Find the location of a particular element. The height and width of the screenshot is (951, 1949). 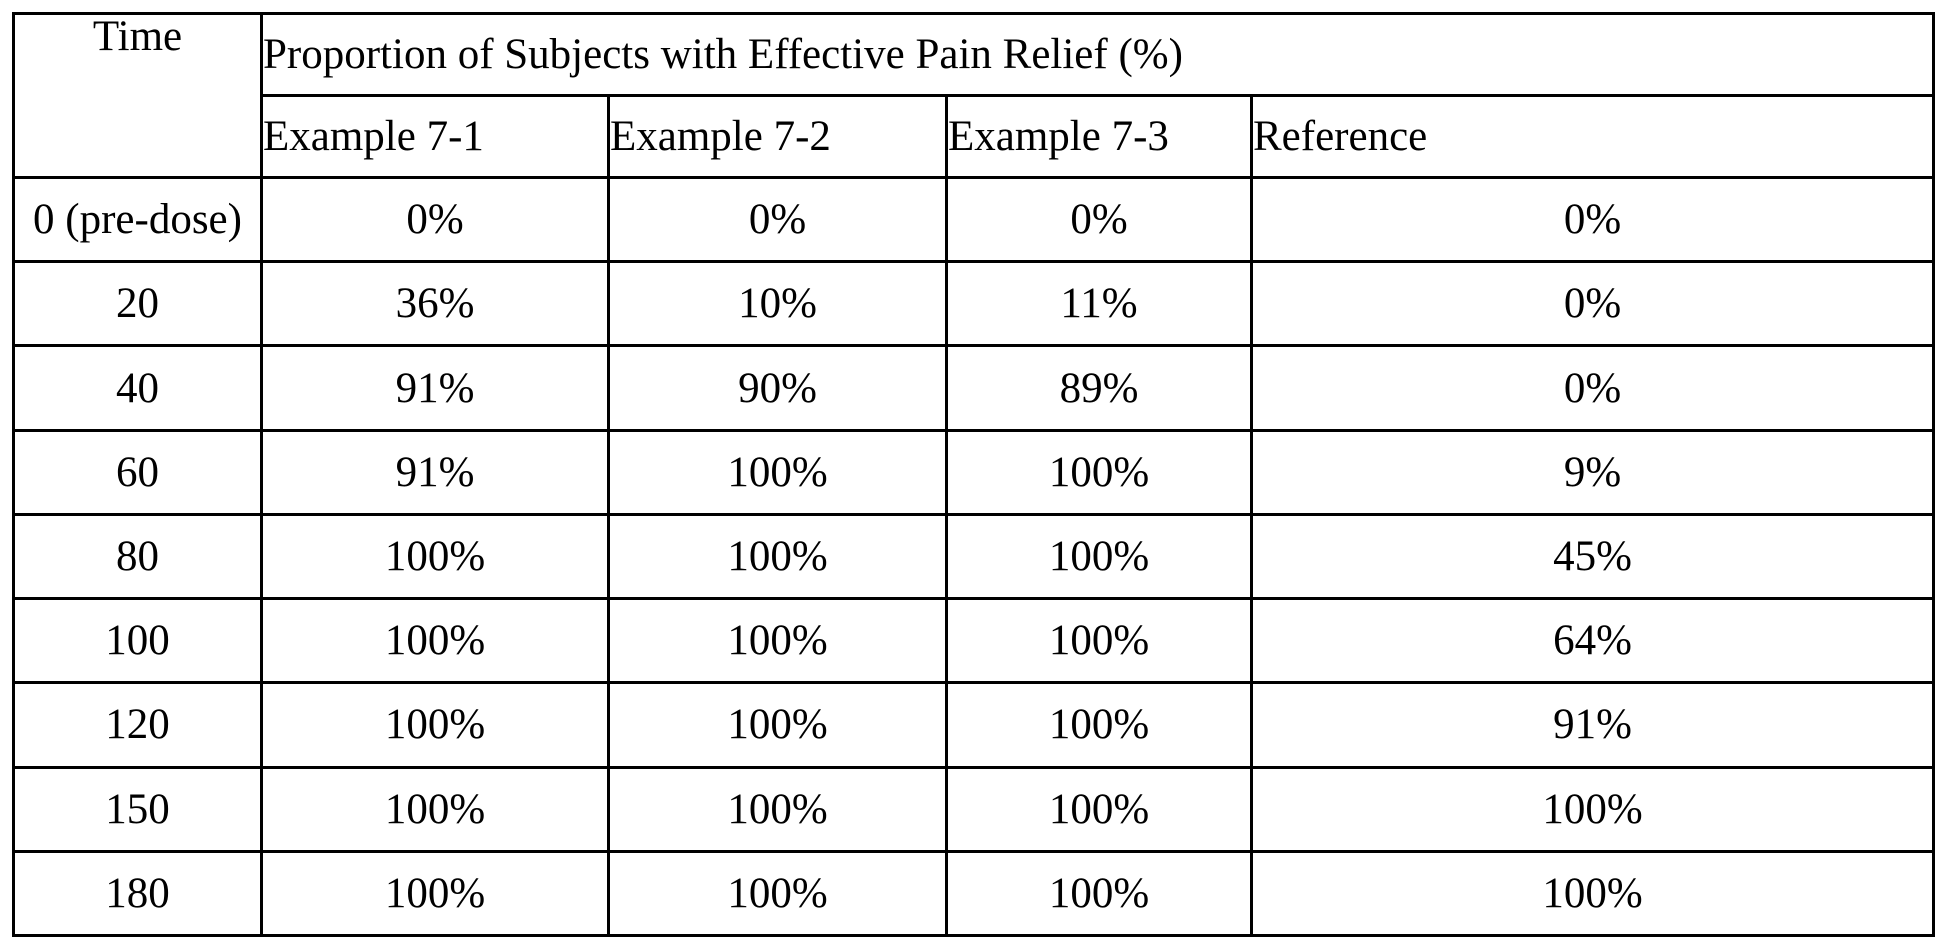

column-header-example-7-3: Example 7-3 is located at coordinates (1099, 137).